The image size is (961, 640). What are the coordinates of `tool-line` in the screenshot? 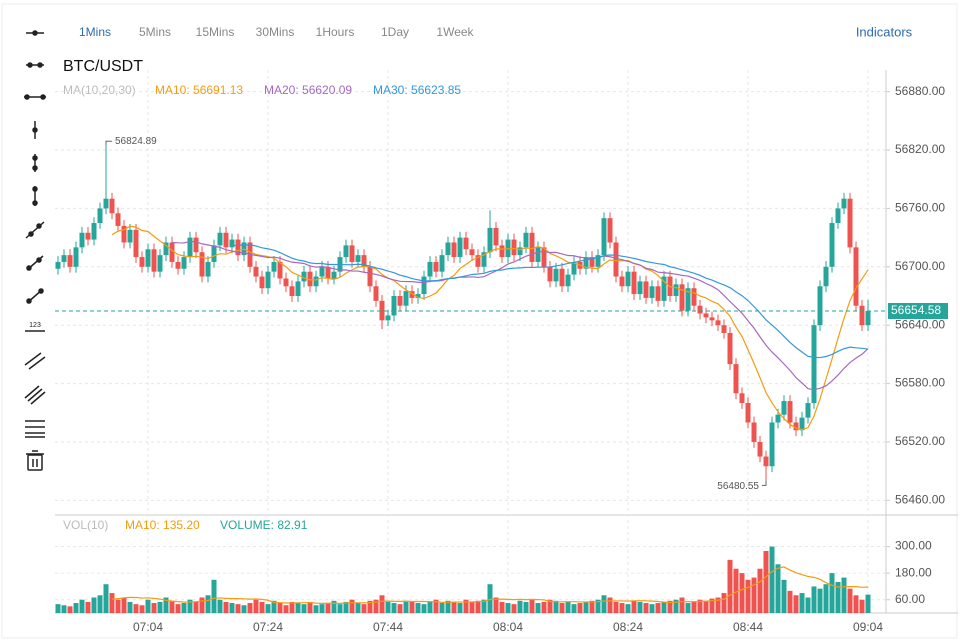 It's located at (35, 296).